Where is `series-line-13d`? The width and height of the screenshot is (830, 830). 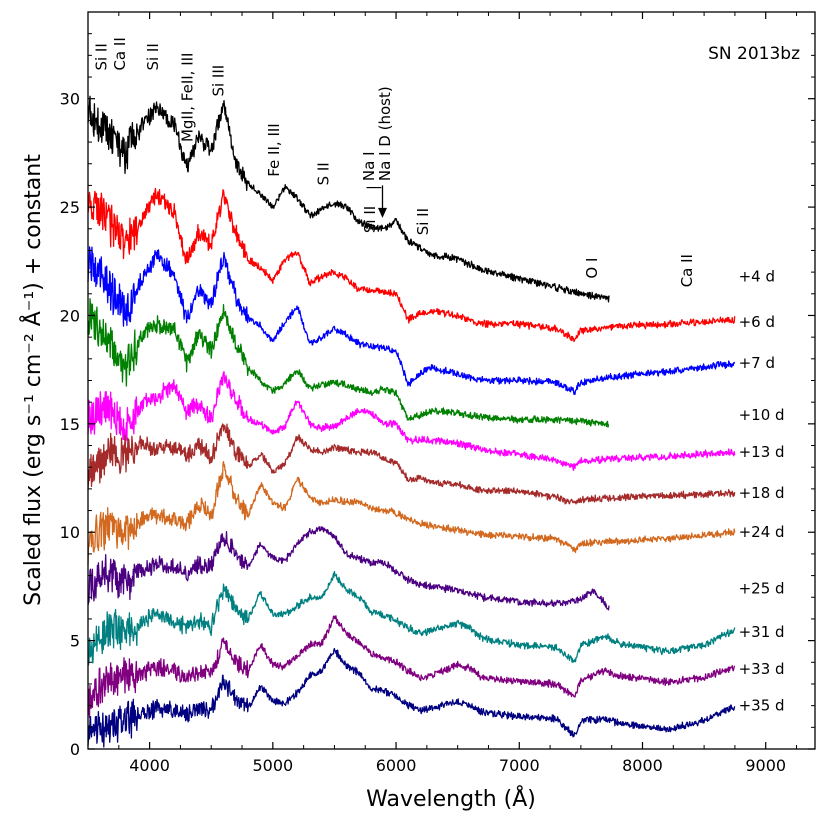
series-line-13d is located at coordinates (411, 421).